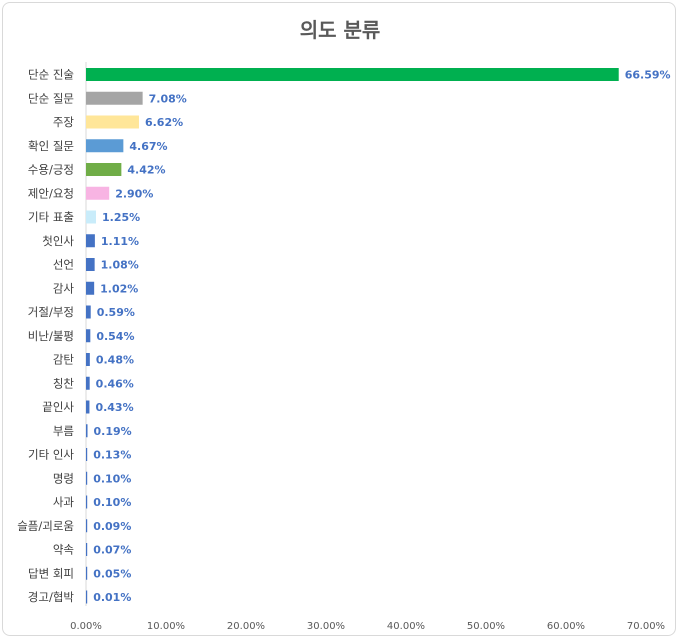  Describe the element at coordinates (112, 597) in the screenshot. I see `data-label: 0.01%` at that location.